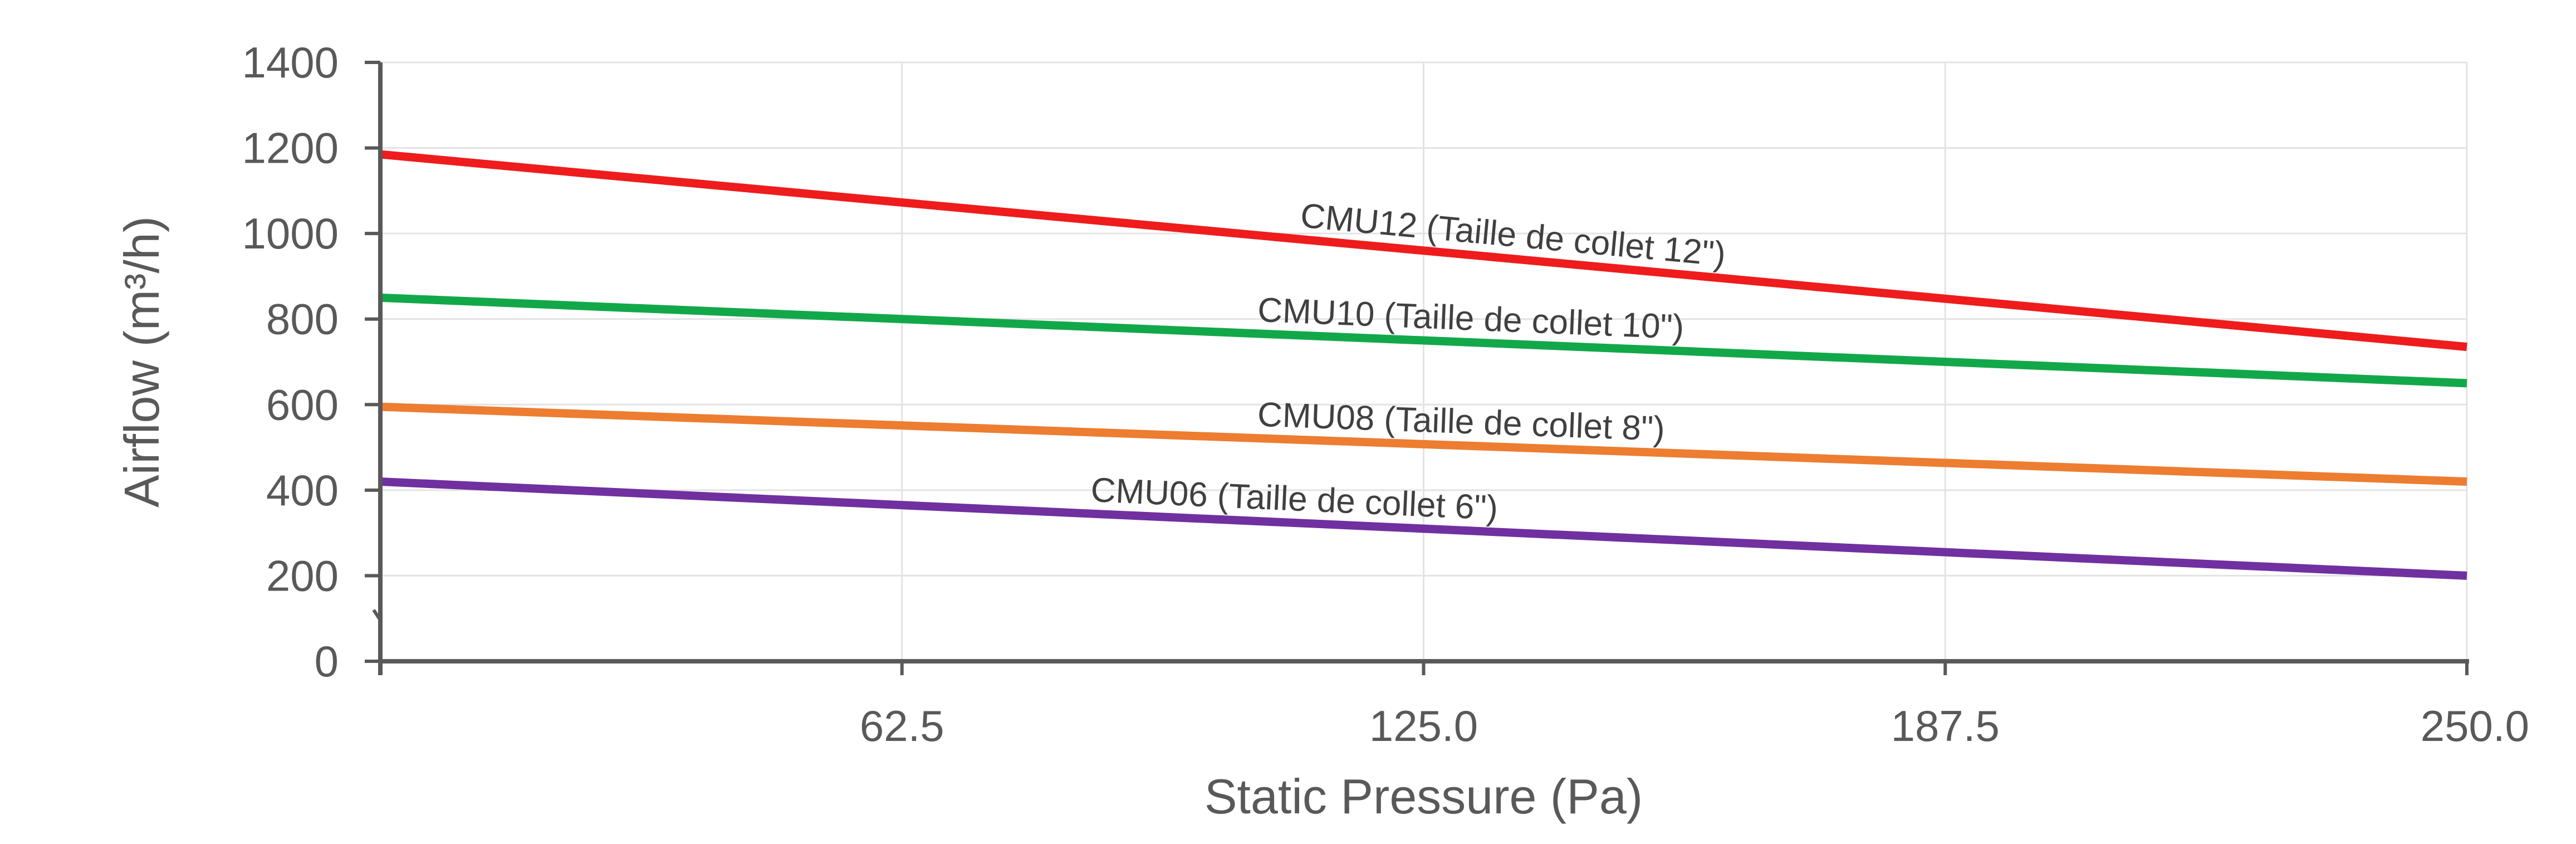 The image size is (2576, 844). Describe the element at coordinates (290, 233) in the screenshot. I see `y-tick-label: 1000` at that location.